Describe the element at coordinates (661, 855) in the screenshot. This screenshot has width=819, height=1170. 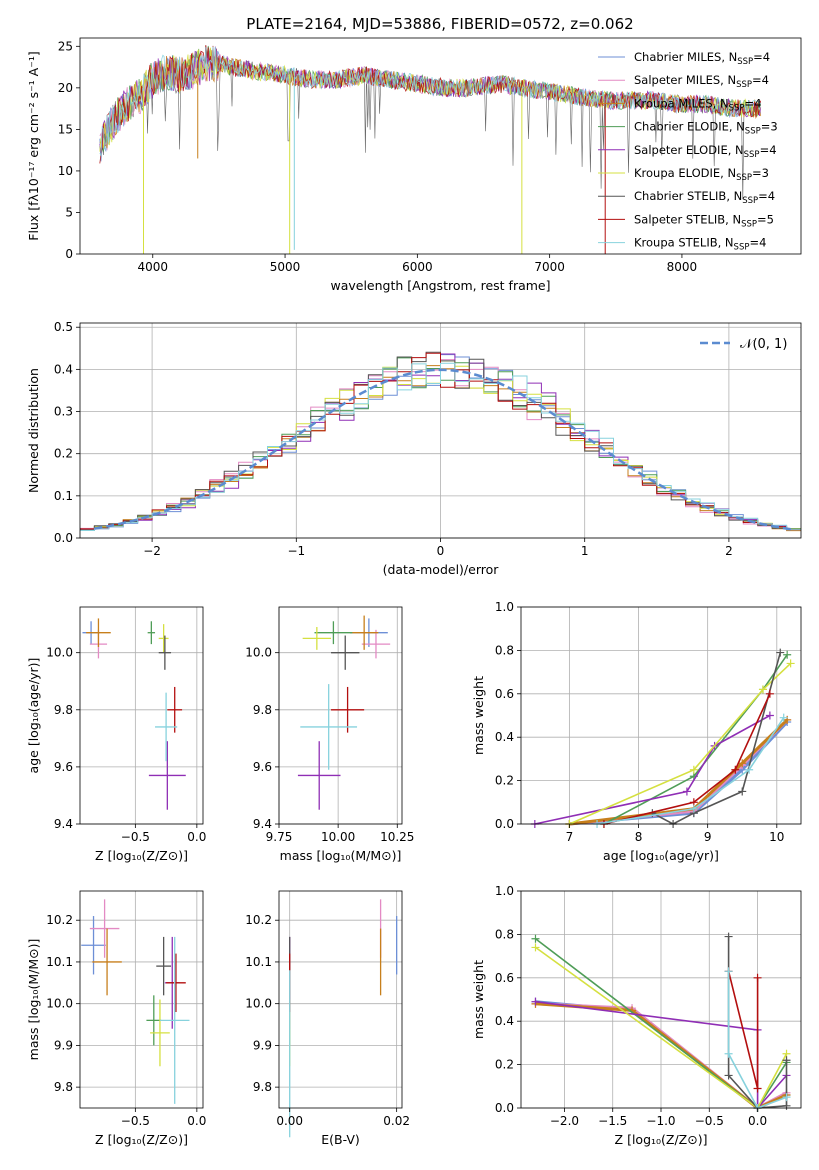
I see `x-axis-label: age [log₁₀(age/yr)]` at that location.